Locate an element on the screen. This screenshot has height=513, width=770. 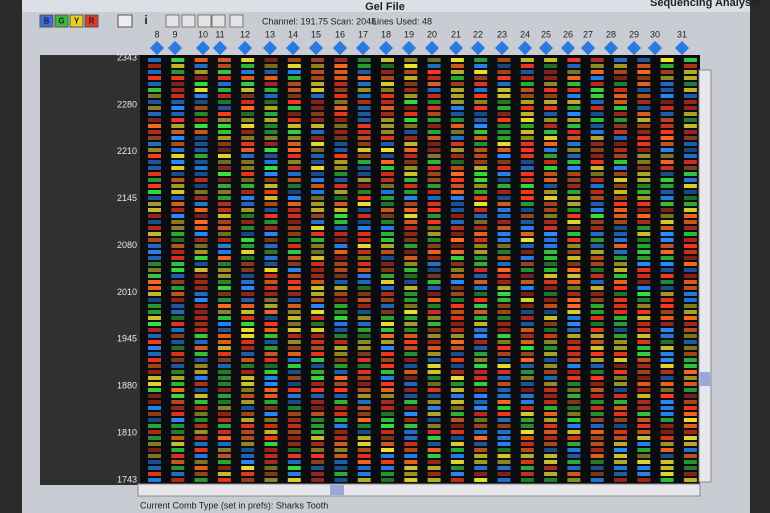
info-button: i is located at coordinates (145, 20).